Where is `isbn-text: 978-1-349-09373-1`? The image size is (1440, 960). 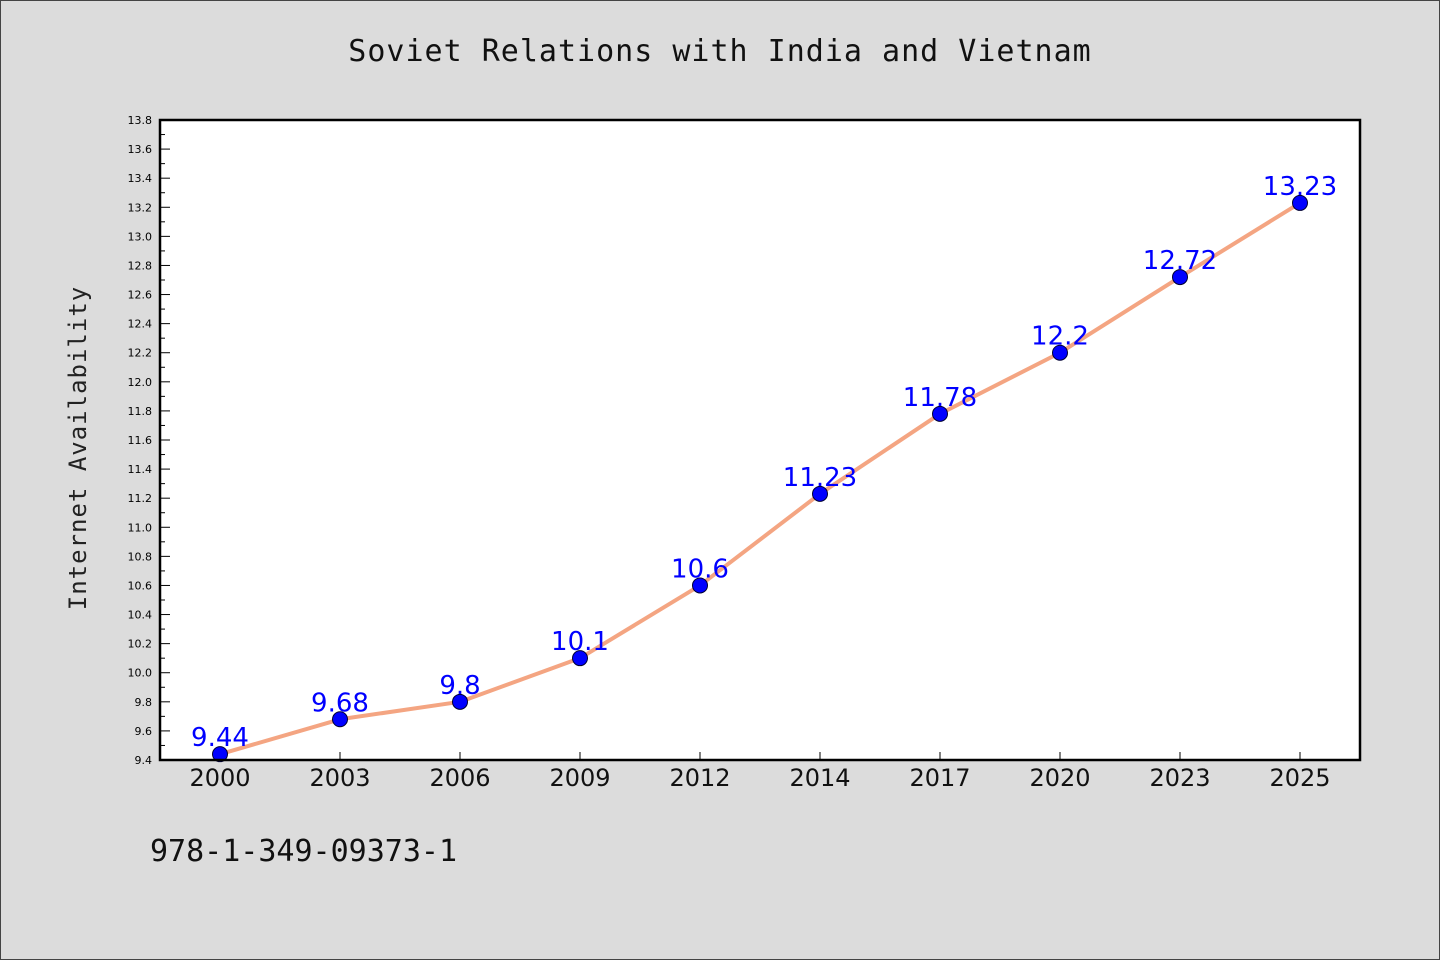
isbn-text: 978-1-349-09373-1 is located at coordinates (304, 851).